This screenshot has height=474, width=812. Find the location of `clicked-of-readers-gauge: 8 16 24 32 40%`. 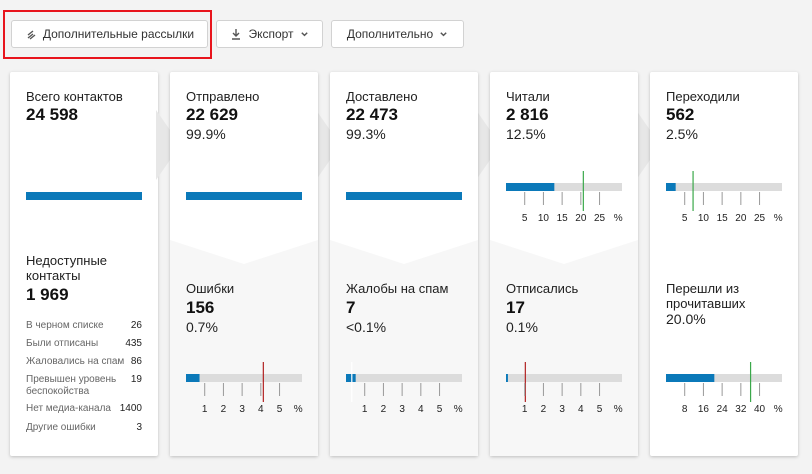

clicked-of-readers-gauge: 8 16 24 32 40% is located at coordinates (724, 388).